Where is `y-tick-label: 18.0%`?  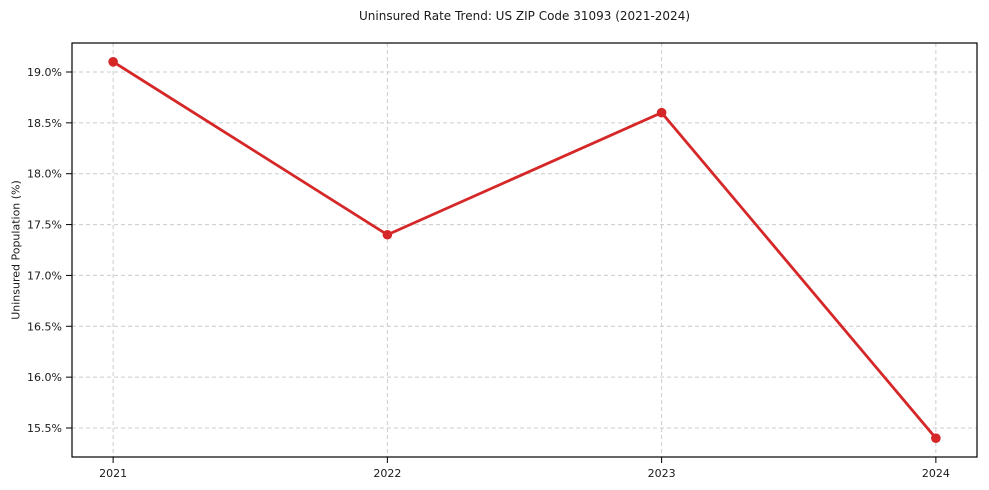
y-tick-label: 18.0% is located at coordinates (44, 174).